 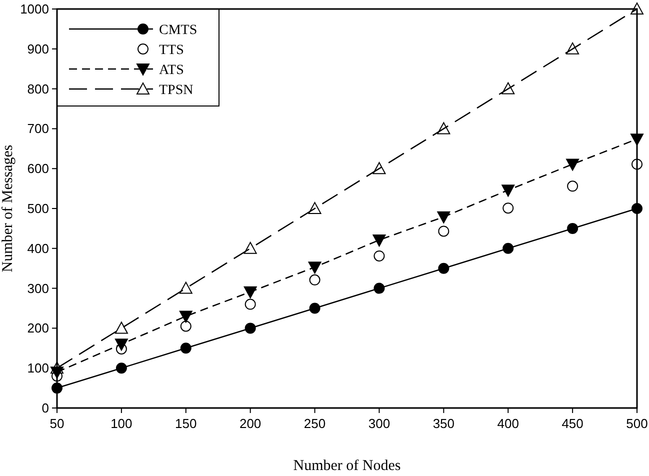 I want to click on x-tick-label: 350, so click(x=443, y=423).